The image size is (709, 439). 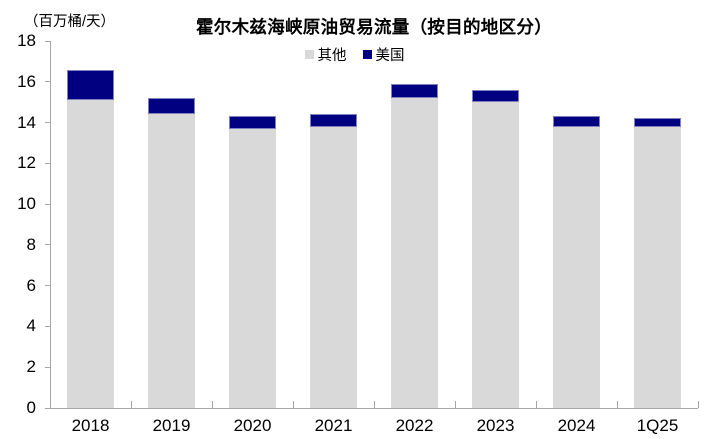 What do you see at coordinates (90, 85) in the screenshot?
I see `bar-segment-us-2018` at bounding box center [90, 85].